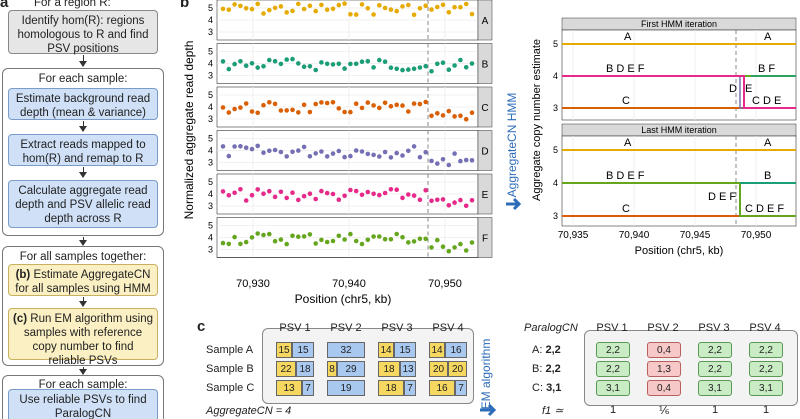 This screenshot has width=800, height=419. Describe the element at coordinates (351, 369) in the screenshot. I see `alt-depth-cell: 29` at that location.